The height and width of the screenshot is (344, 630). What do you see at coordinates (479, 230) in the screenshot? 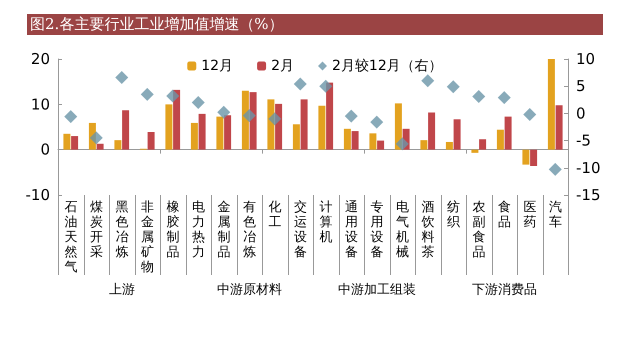
I see `x-tick-label: 农副食品` at bounding box center [479, 230].